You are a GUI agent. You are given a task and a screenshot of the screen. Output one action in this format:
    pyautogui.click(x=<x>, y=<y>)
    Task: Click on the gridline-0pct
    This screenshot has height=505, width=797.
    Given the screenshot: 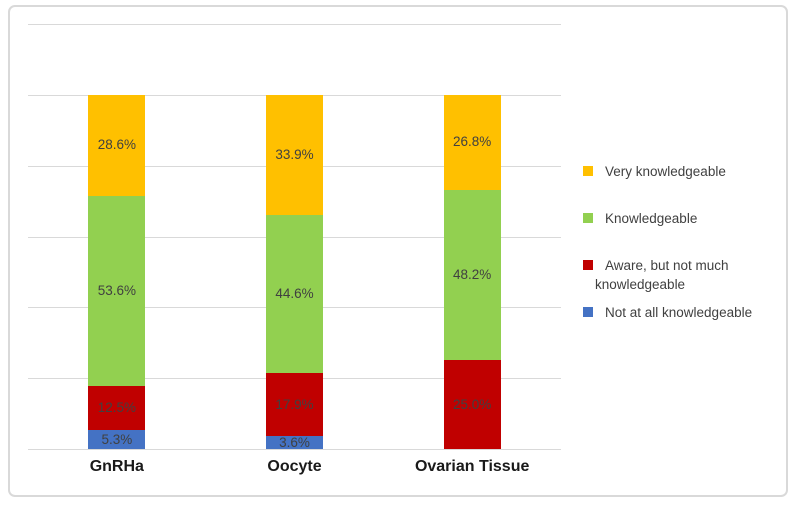 What is the action you would take?
    pyautogui.click(x=294, y=449)
    